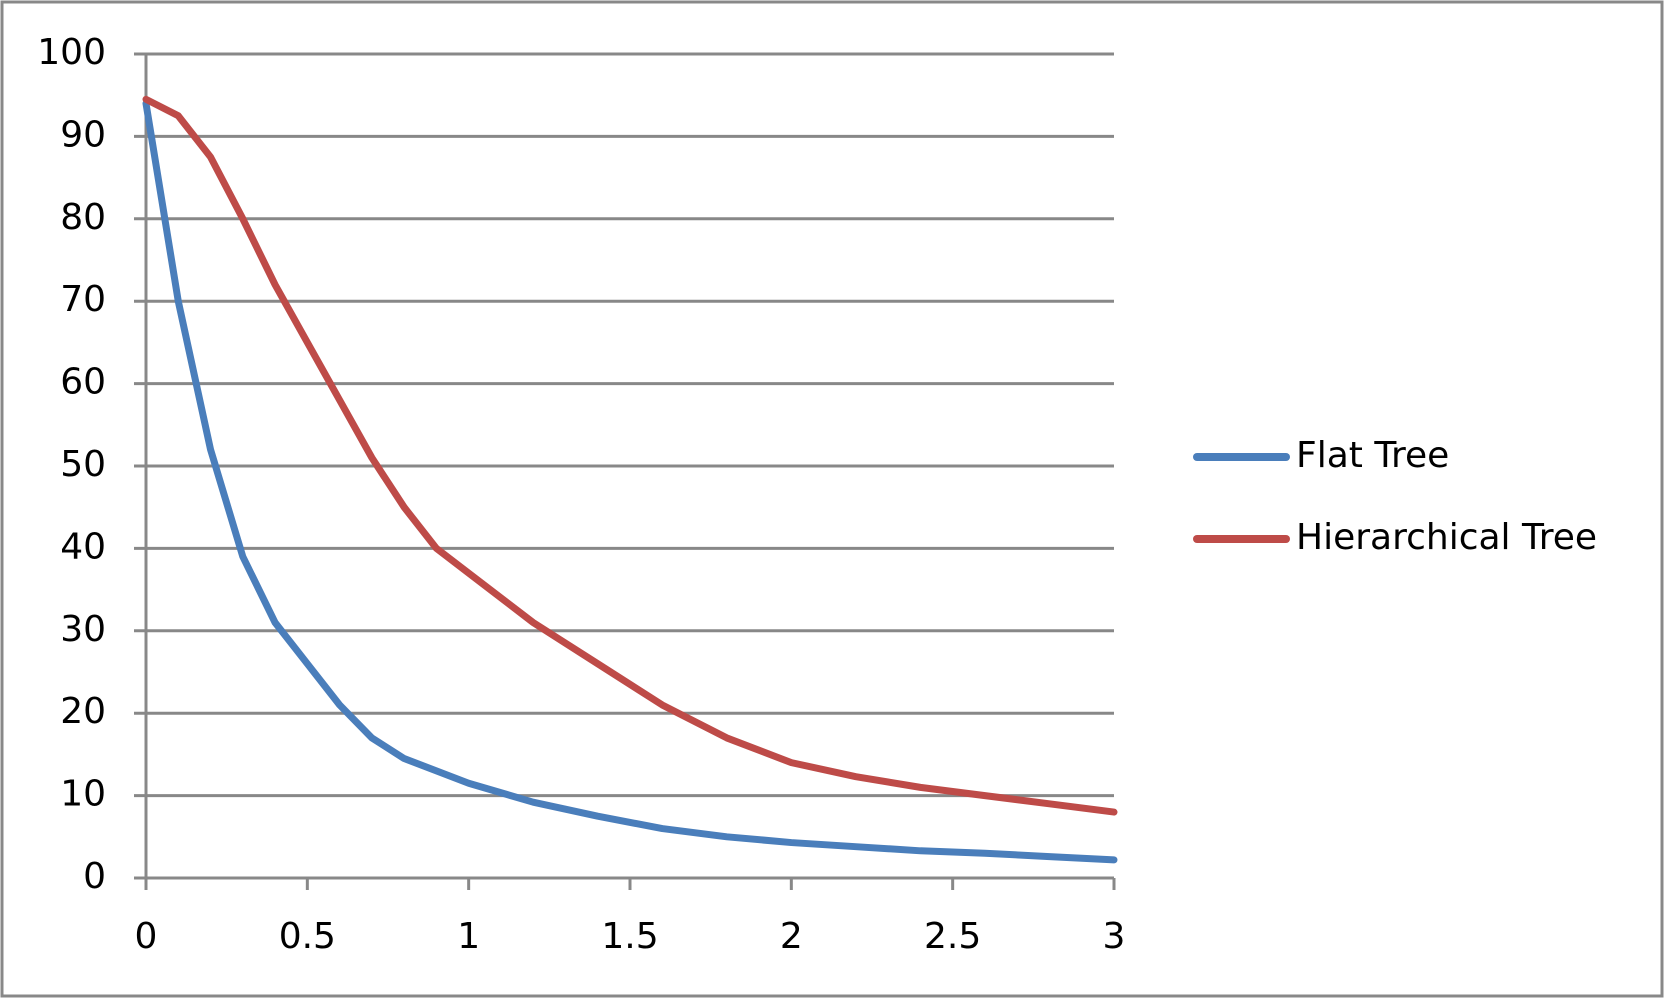 The width and height of the screenshot is (1664, 998). What do you see at coordinates (83, 382) in the screenshot?
I see `y-tick-label: 60` at bounding box center [83, 382].